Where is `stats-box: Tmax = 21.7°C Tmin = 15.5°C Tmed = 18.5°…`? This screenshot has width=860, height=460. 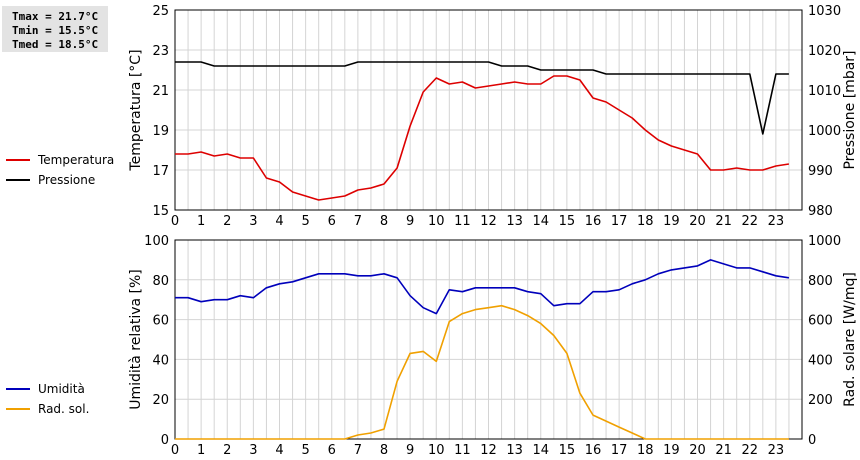 stats-box: Tmax = 21.7°C Tmin = 15.5°C Tmed = 18.5°… is located at coordinates (55, 29).